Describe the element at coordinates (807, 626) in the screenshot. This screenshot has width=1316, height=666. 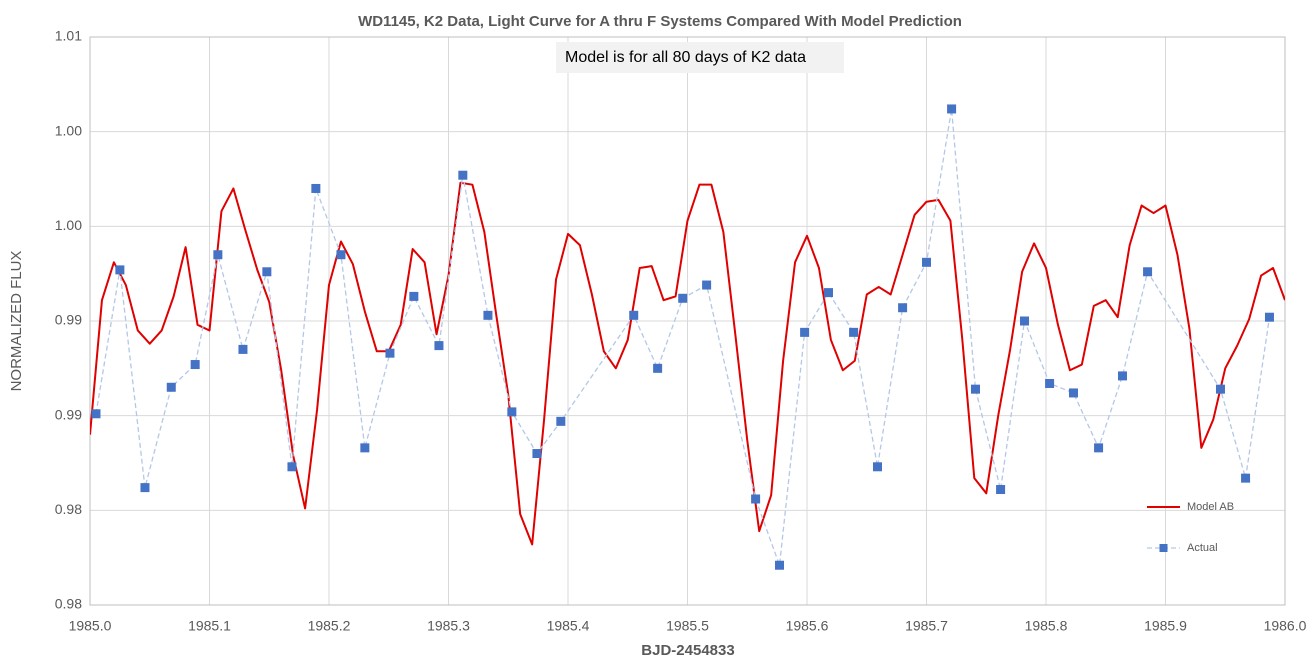
I see `x-tick-label: 1985.6` at that location.